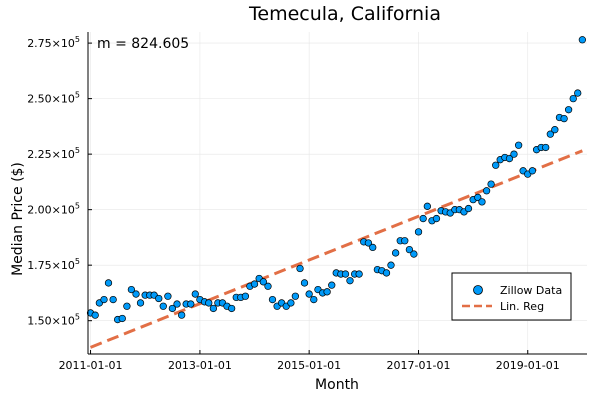  I want to click on y-tick-label: 2.50×105, so click(53, 98).